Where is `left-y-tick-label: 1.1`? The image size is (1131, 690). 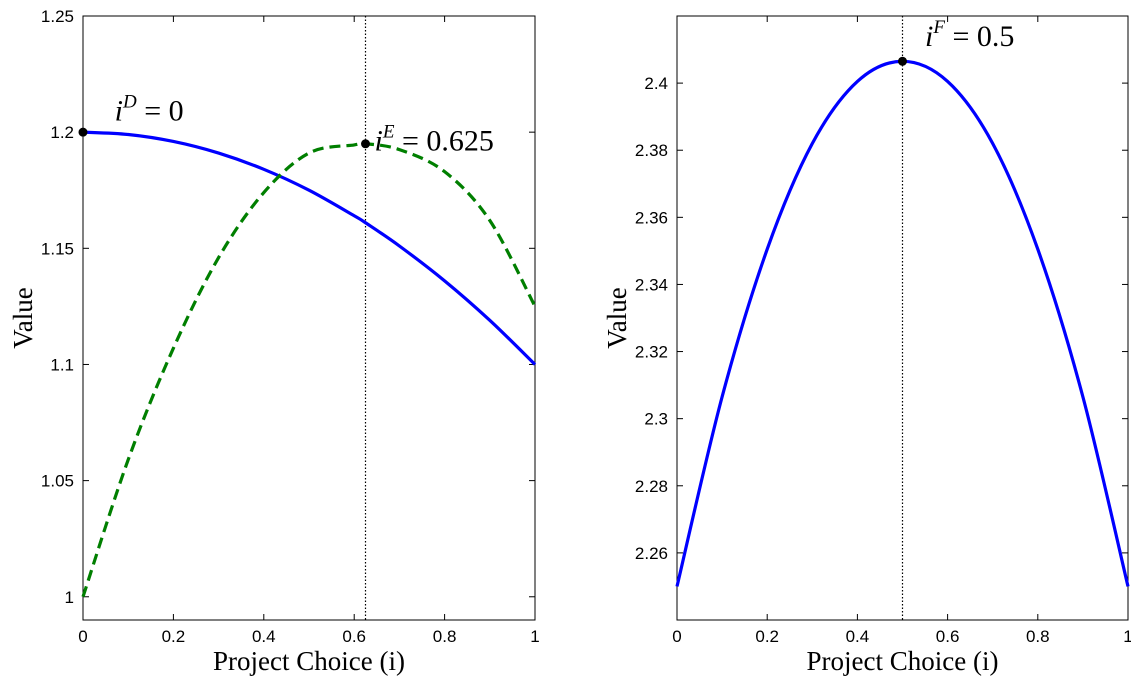
left-y-tick-label: 1.1 is located at coordinates (62, 364).